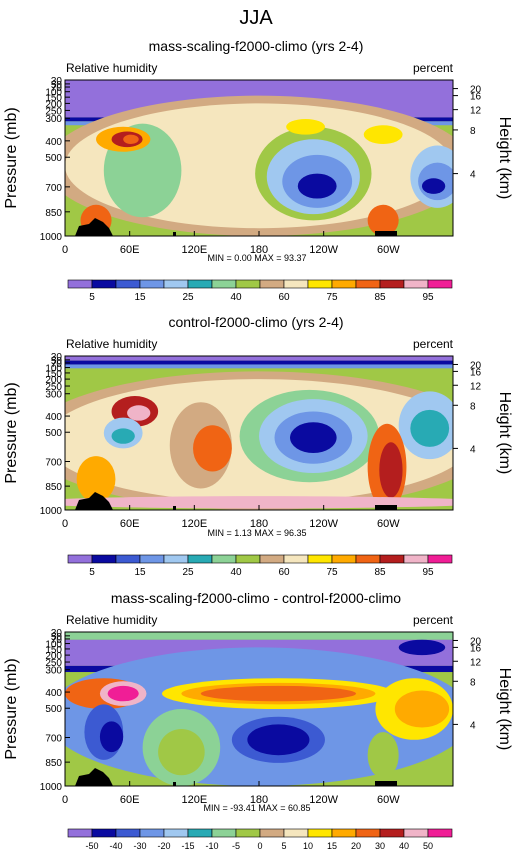 The height and width of the screenshot is (856, 512). What do you see at coordinates (380, 297) in the screenshot?
I see `colorbar-label: 85` at bounding box center [380, 297].